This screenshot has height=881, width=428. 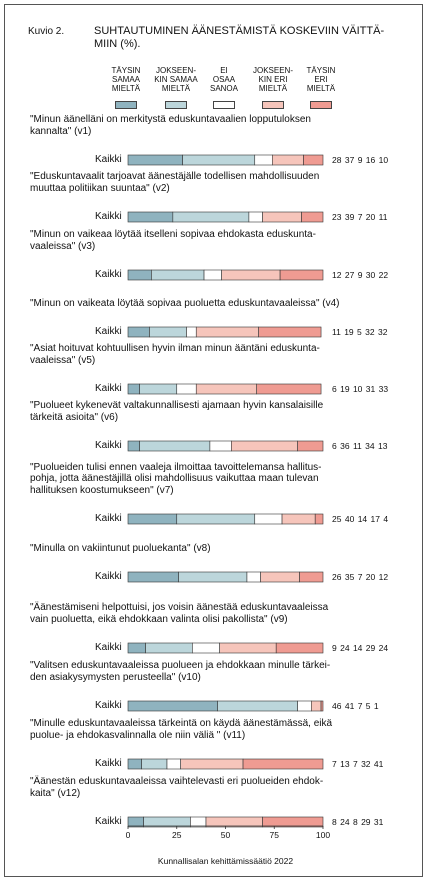 I want to click on data-label: 10, so click(x=383, y=160).